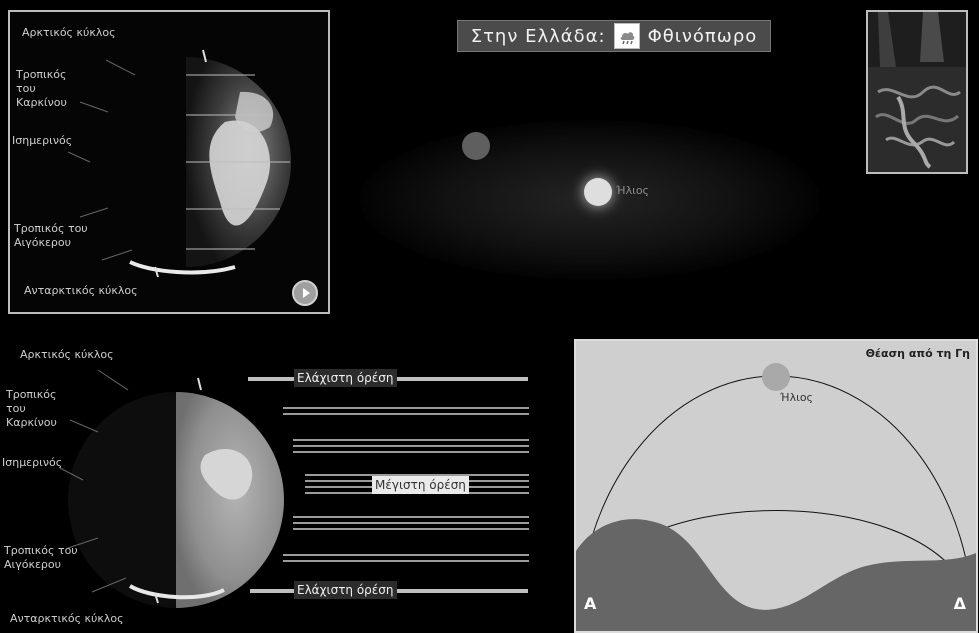  What do you see at coordinates (41, 557) in the screenshot?
I see `bl-tropic-of-capricorn-label: Τροπικός του Αιγόκερου` at bounding box center [41, 557].